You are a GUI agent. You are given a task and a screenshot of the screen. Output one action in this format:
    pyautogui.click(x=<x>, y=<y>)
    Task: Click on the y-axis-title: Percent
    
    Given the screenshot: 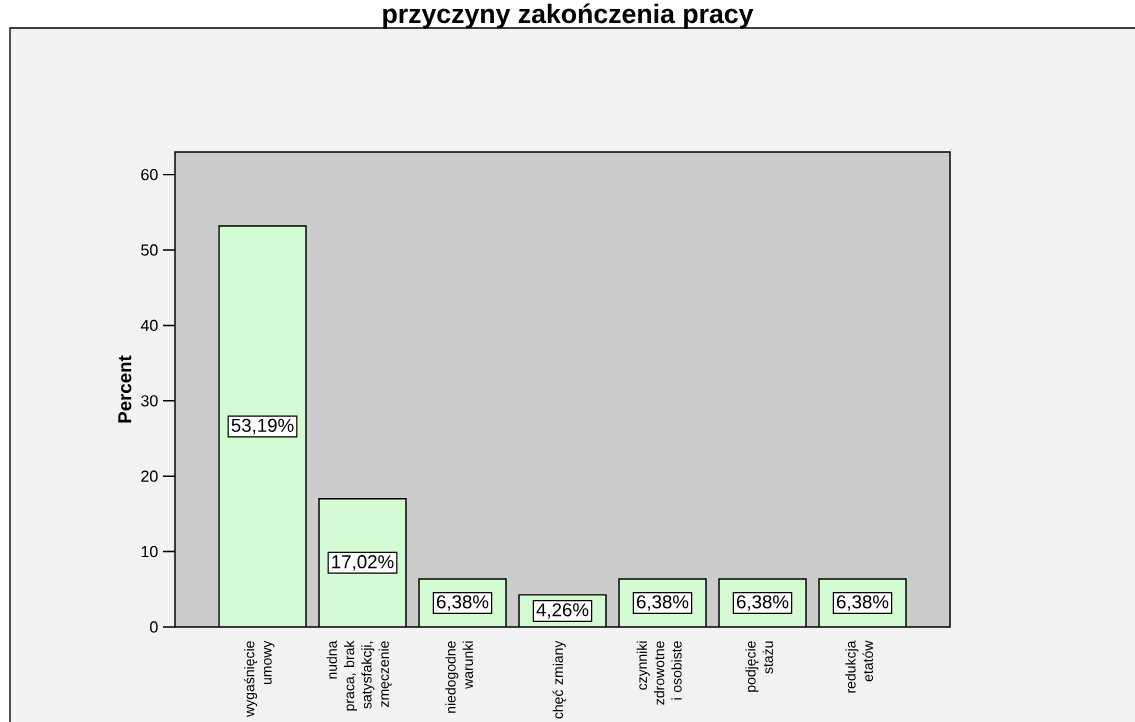 What is the action you would take?
    pyautogui.click(x=125, y=389)
    